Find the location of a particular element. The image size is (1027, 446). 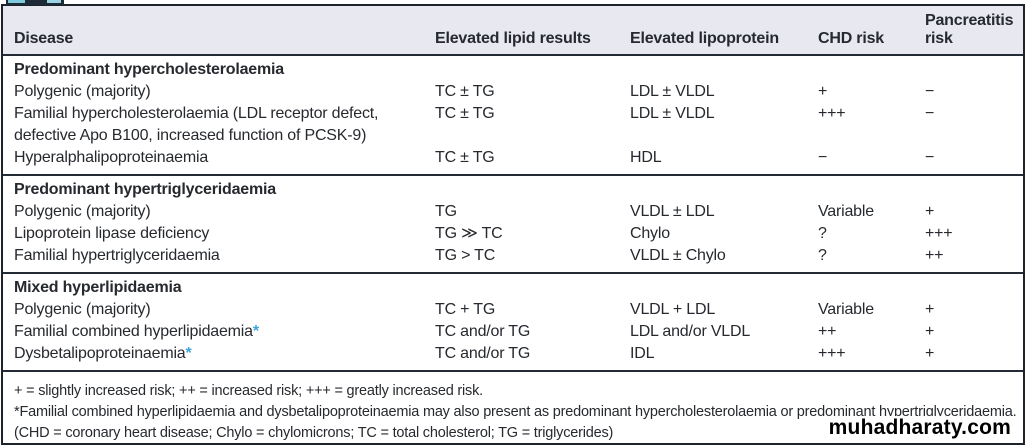

cell-disease: Familial hypertriglyceridaemia is located at coordinates (117, 255).